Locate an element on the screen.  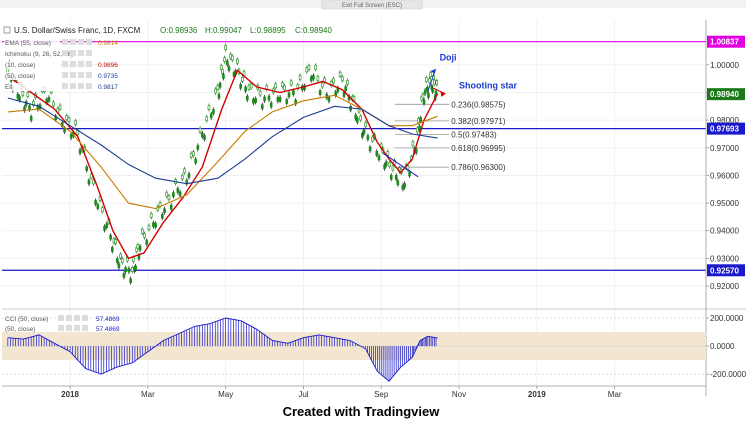
fib-level-label: 0.382(0.97971) is located at coordinates (478, 121).